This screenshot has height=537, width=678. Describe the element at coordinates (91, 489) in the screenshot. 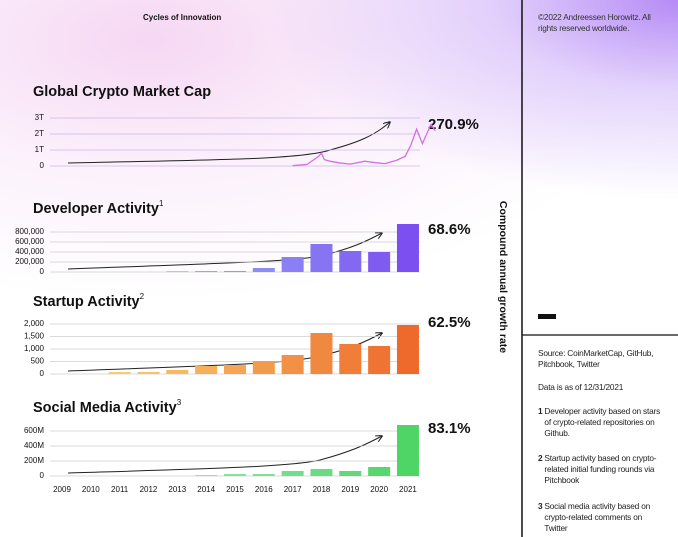

I see `x-tick-label: 2010` at that location.